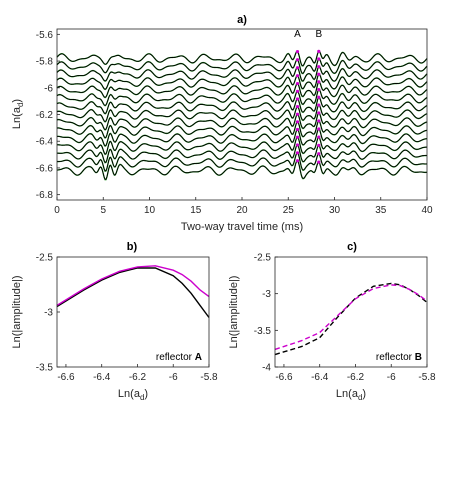  What do you see at coordinates (45, 195) in the screenshot?
I see `y-tick-label: -6.8` at bounding box center [45, 195].